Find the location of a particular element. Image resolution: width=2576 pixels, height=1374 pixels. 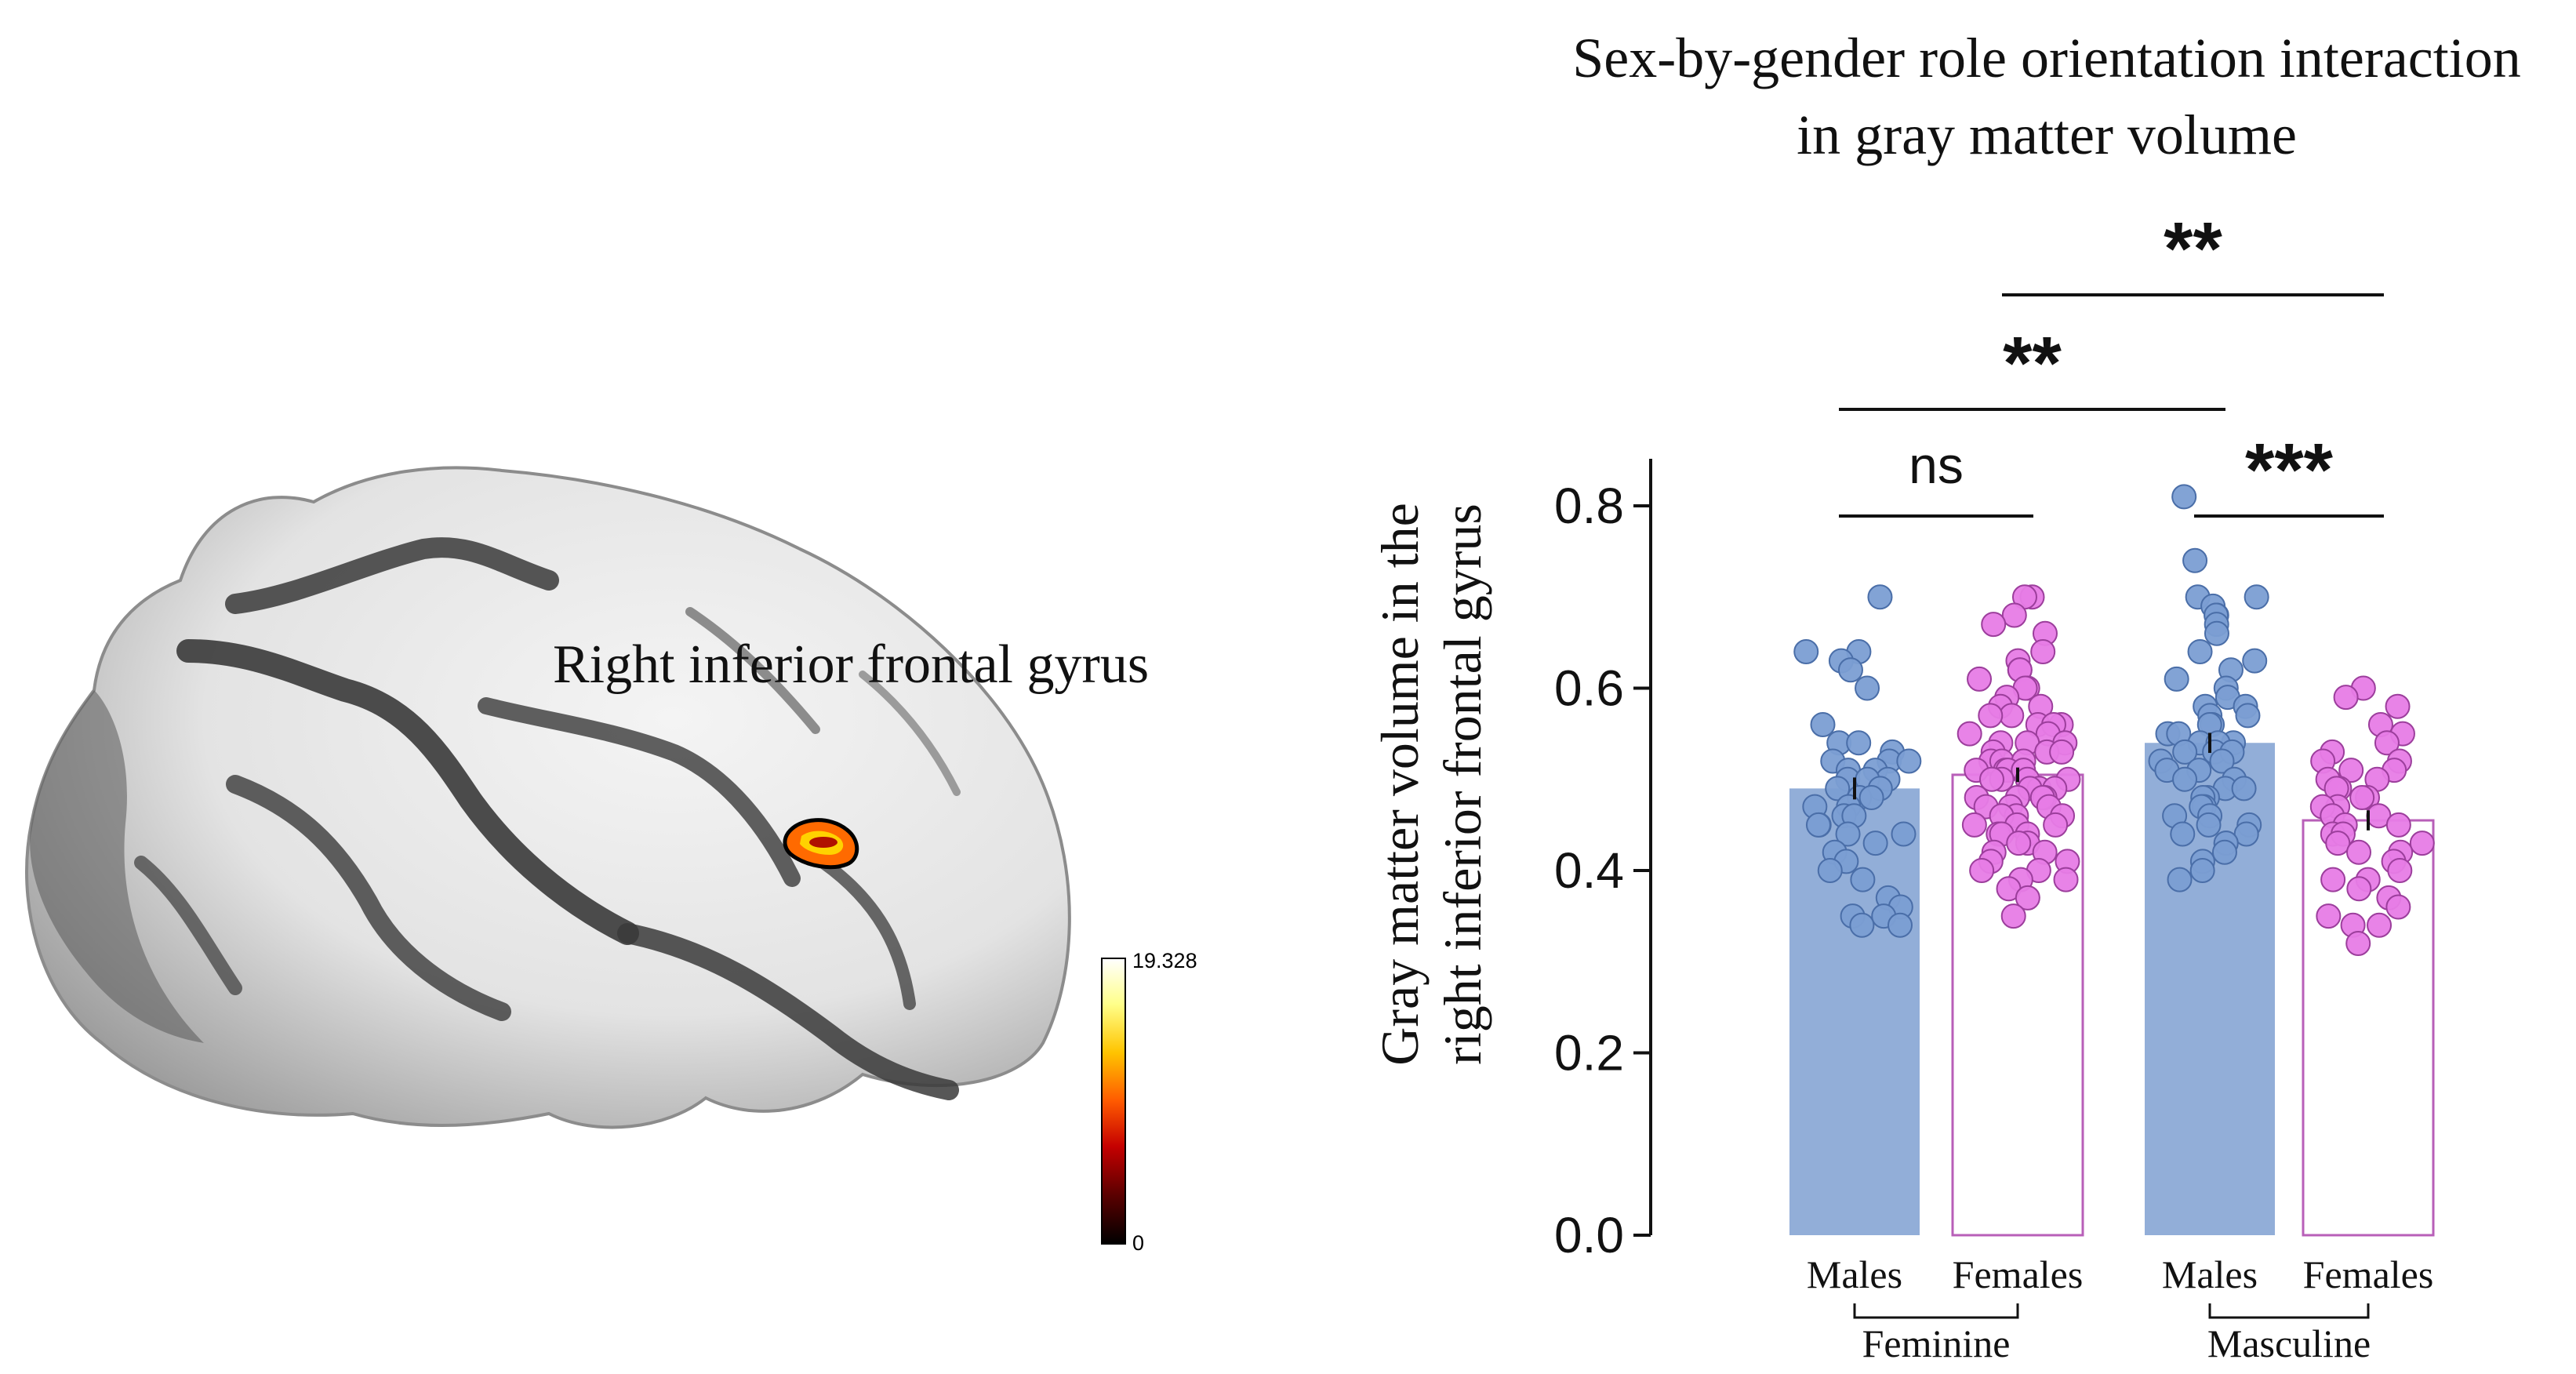

group-labels: Feminine Masculine is located at coordinates (2112, 1334).